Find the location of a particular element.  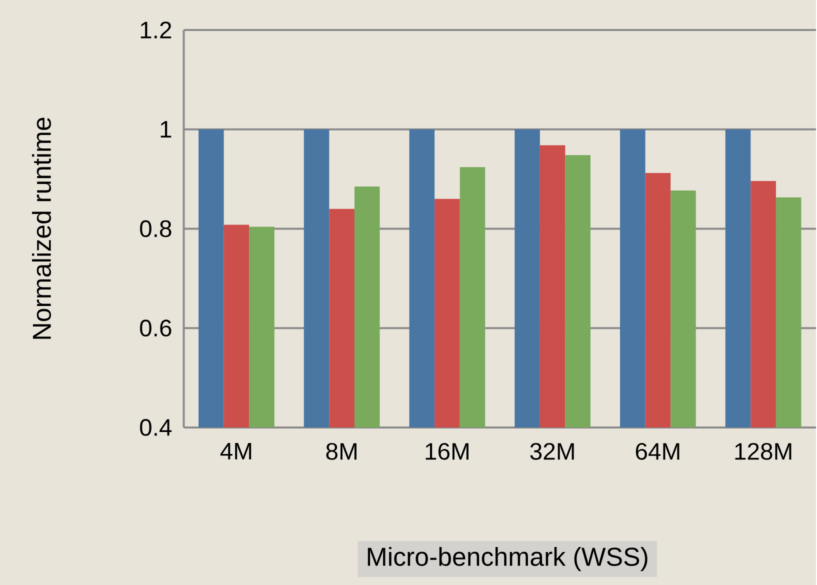

x-axis-title: Micro-benchmark (WSS) is located at coordinates (508, 558).